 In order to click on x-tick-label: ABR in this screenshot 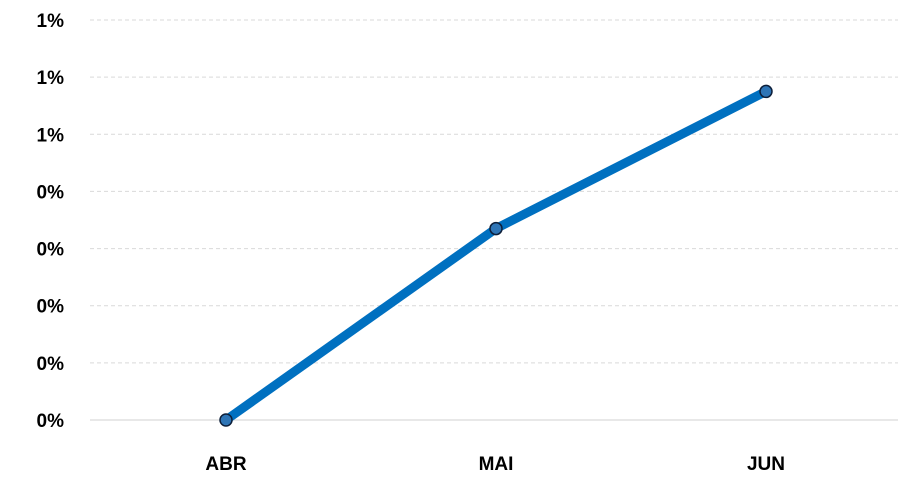, I will do `click(225, 464)`.